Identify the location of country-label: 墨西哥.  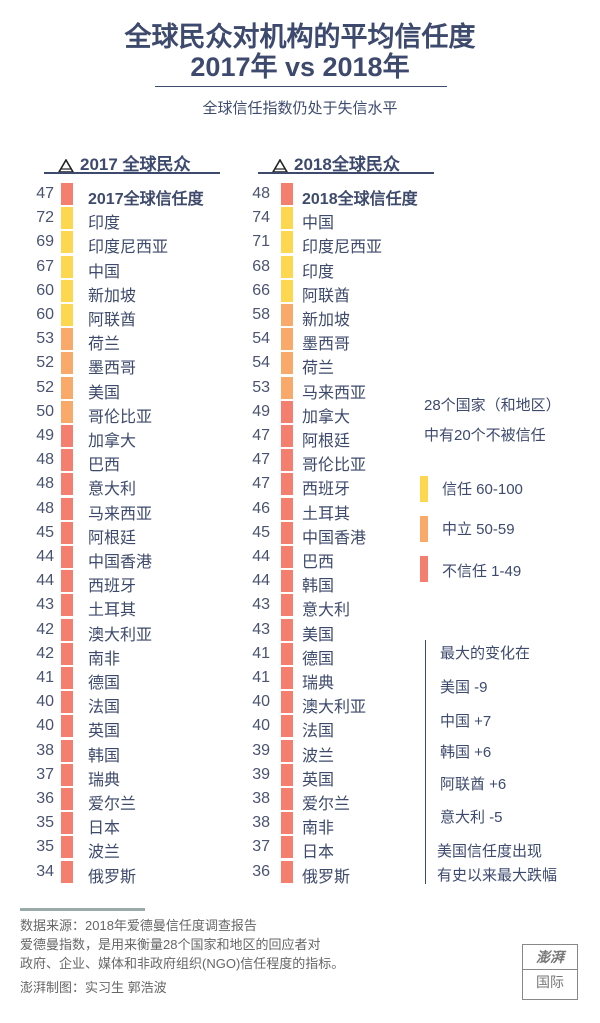
(326, 345).